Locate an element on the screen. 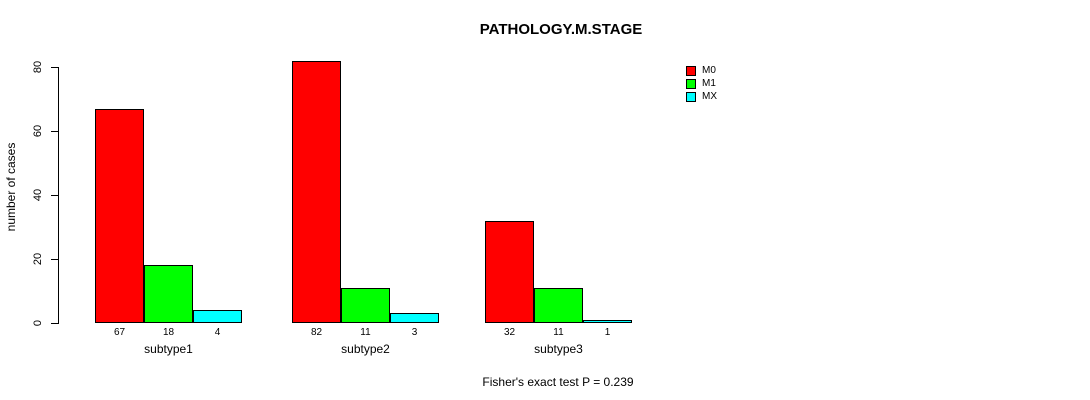 Image resolution: width=1090 pixels, height=400 pixels. legend-swatch-mx is located at coordinates (691, 97).